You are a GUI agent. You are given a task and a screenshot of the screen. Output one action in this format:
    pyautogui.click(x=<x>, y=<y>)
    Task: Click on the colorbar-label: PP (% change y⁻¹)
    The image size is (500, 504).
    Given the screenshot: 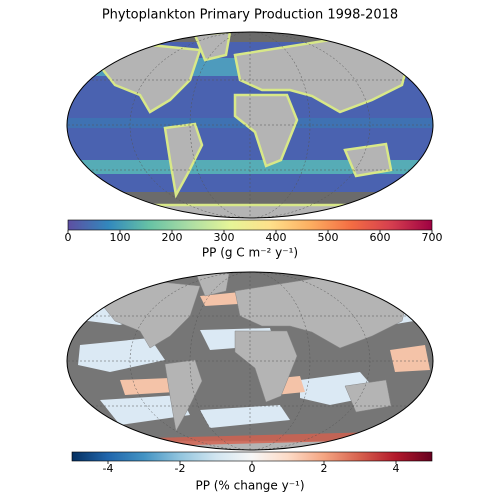 What is the action you would take?
    pyautogui.click(x=249, y=486)
    